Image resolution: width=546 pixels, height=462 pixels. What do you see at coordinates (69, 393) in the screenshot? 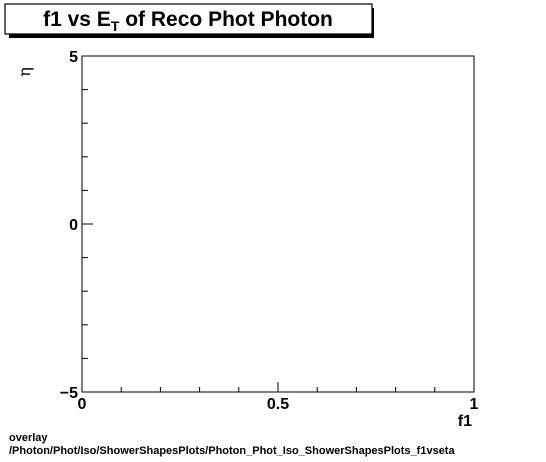
I see `y-tick-label: −5` at bounding box center [69, 393].